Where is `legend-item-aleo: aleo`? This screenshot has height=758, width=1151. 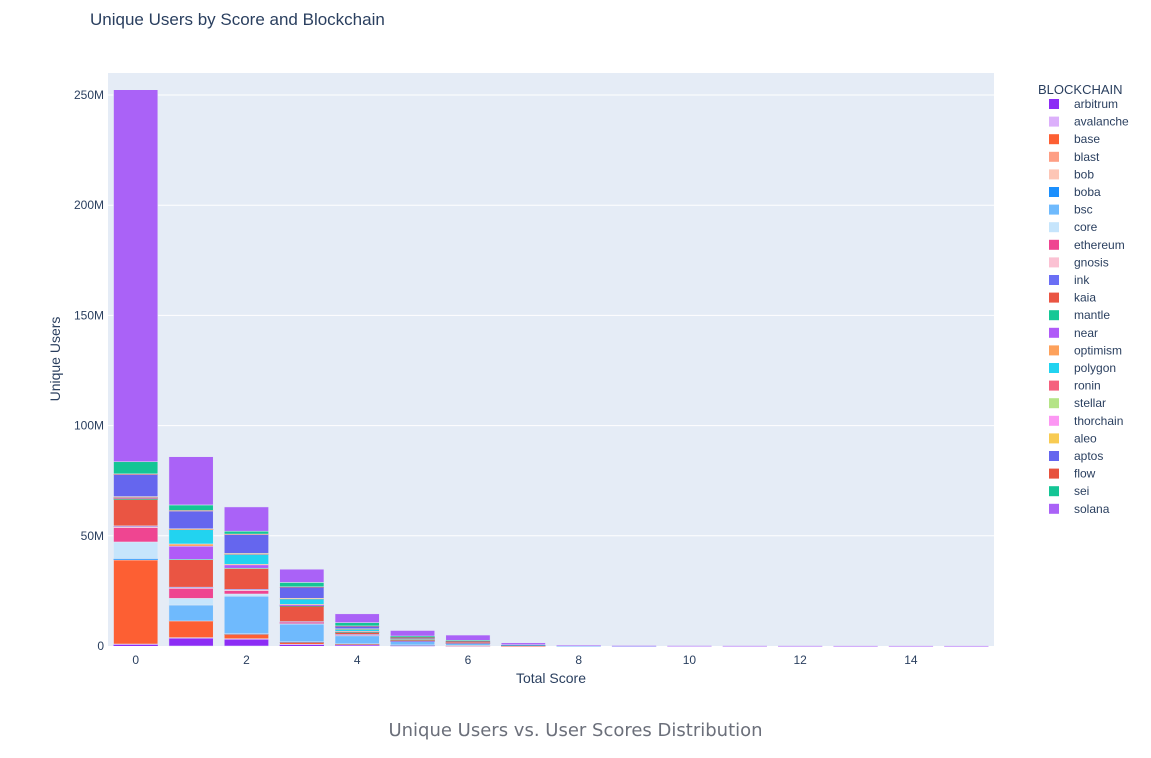 legend-item-aleo: aleo is located at coordinates (1073, 438).